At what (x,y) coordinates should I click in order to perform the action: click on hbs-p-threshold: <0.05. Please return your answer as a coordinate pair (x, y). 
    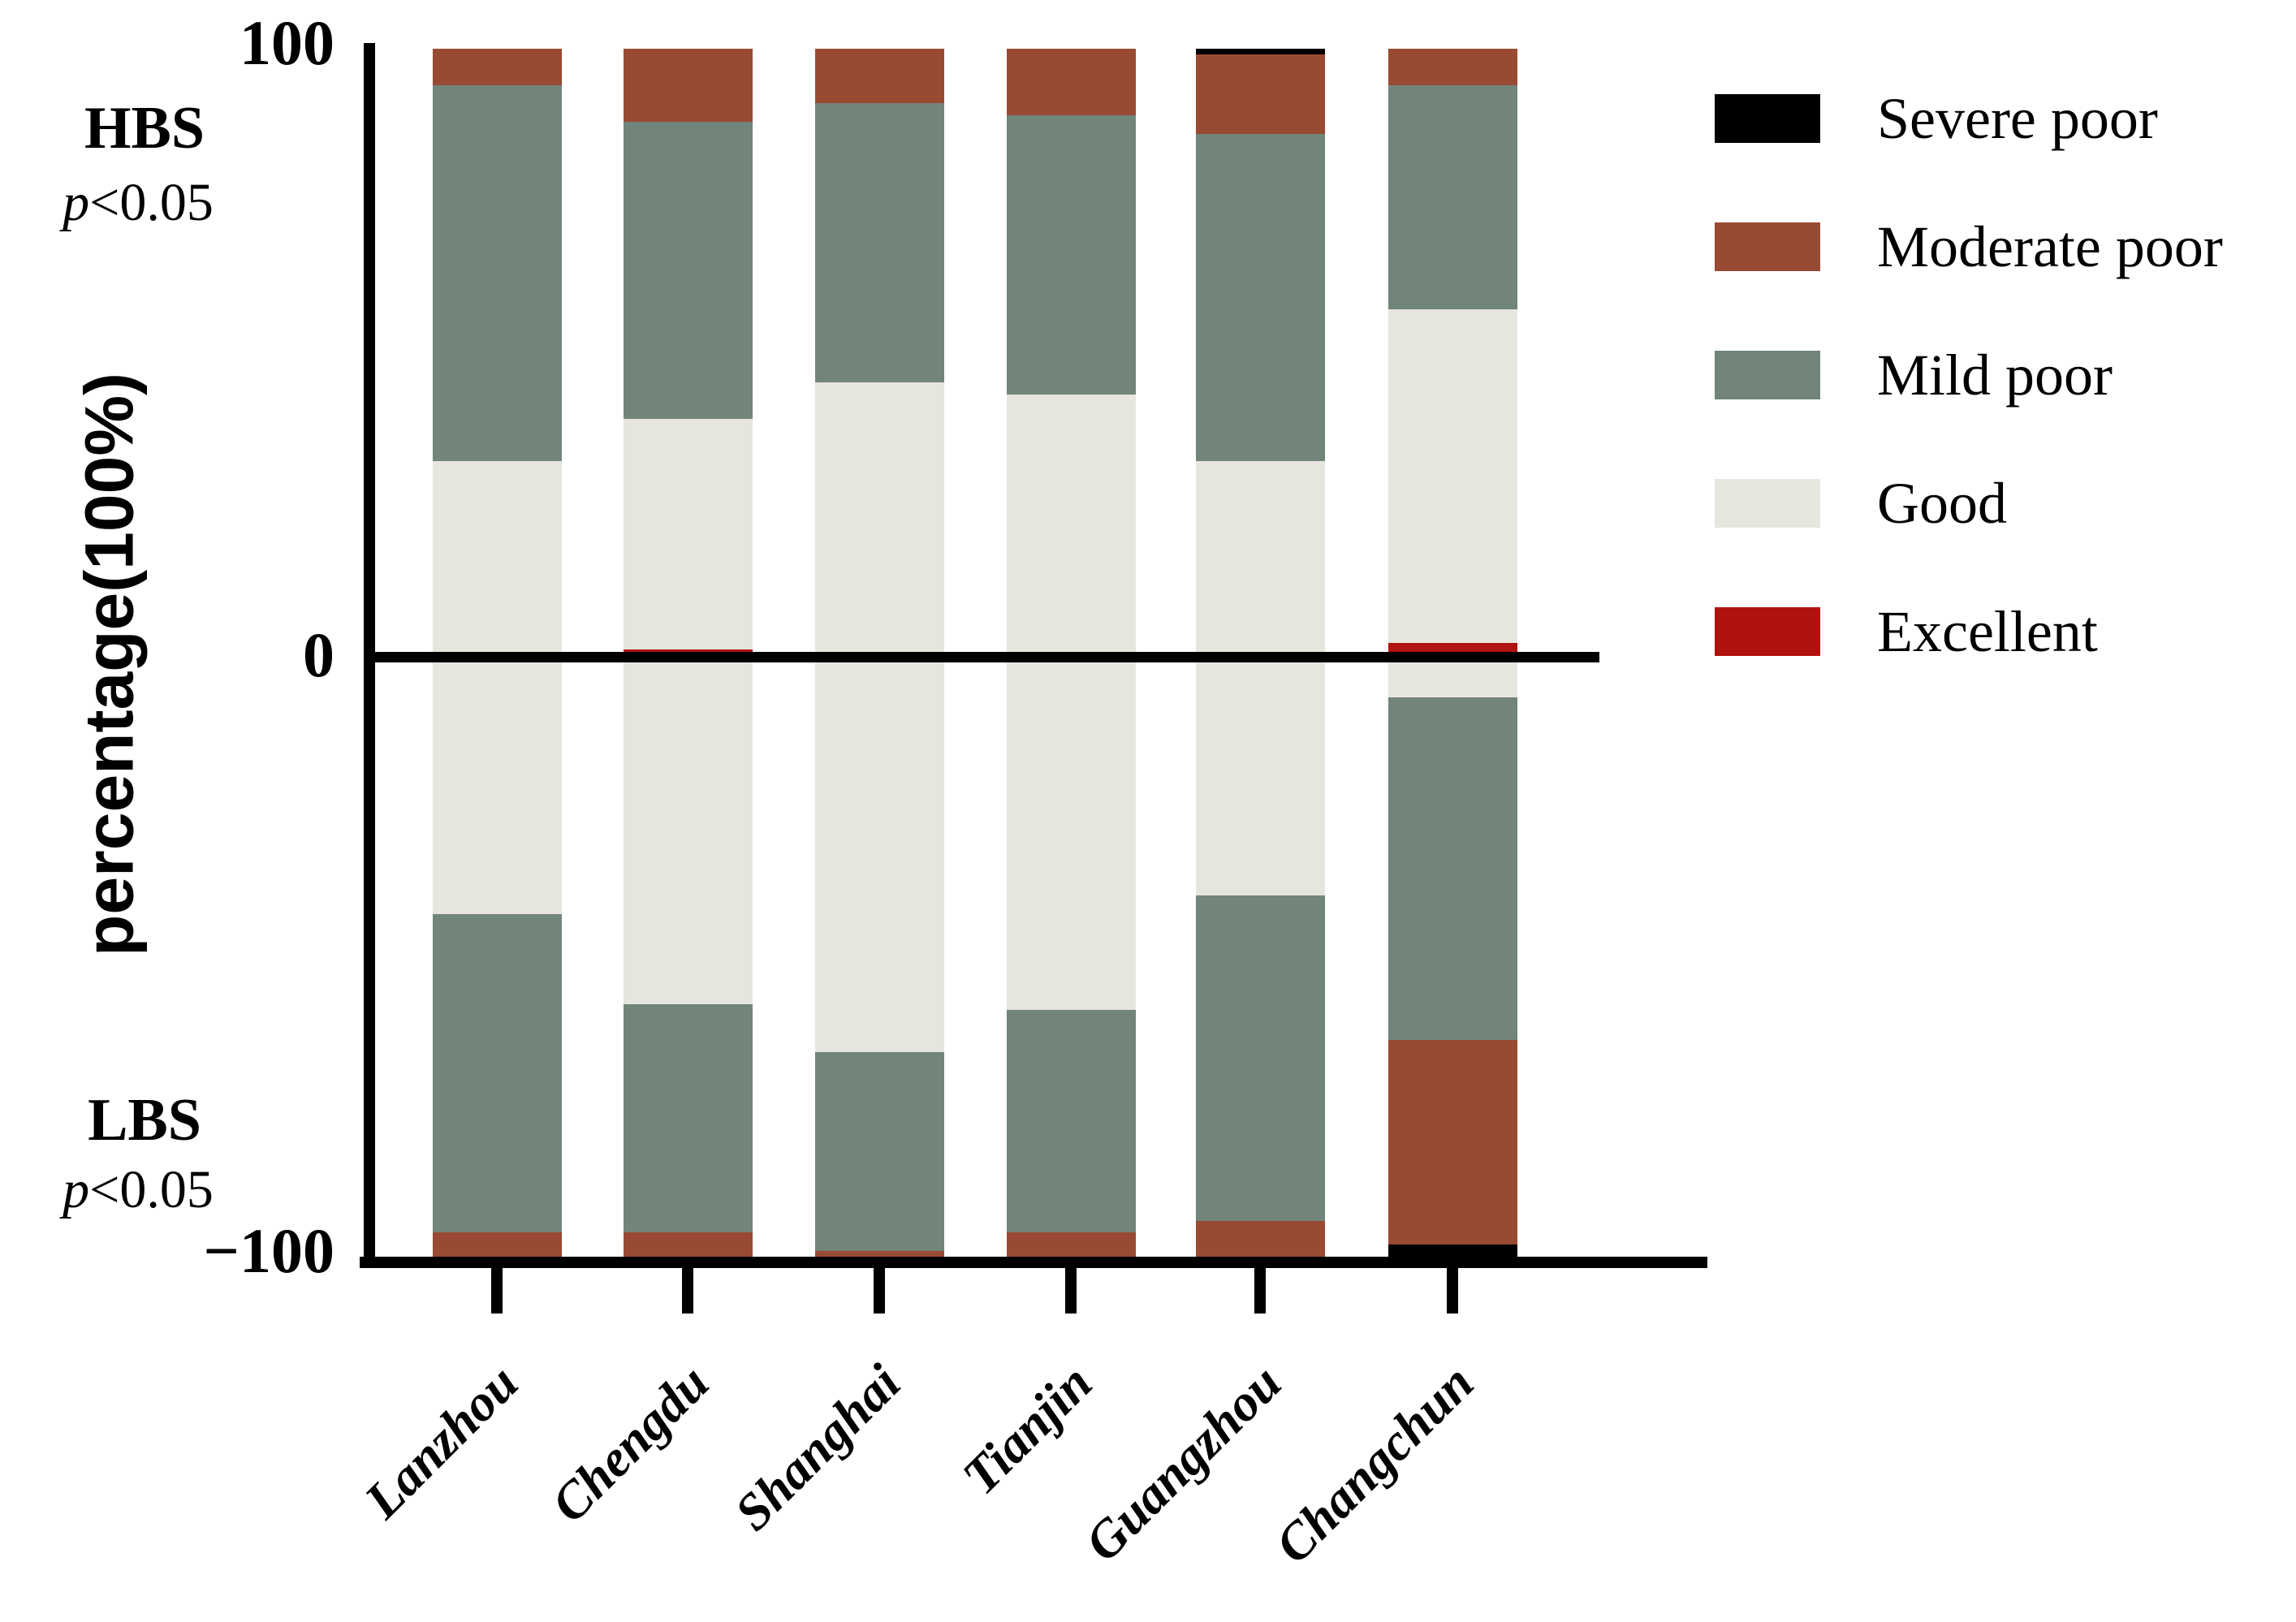
    Looking at the image, I should click on (151, 202).